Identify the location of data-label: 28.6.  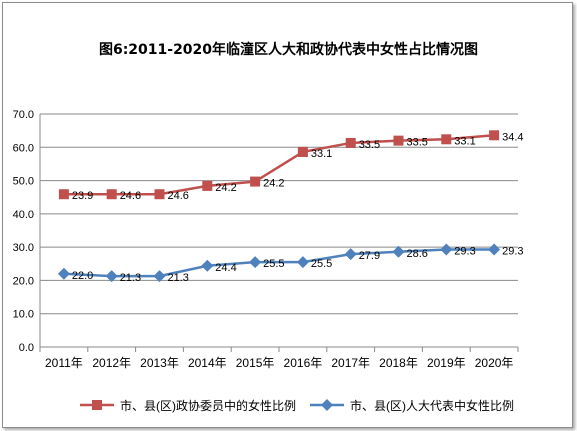
(417, 254).